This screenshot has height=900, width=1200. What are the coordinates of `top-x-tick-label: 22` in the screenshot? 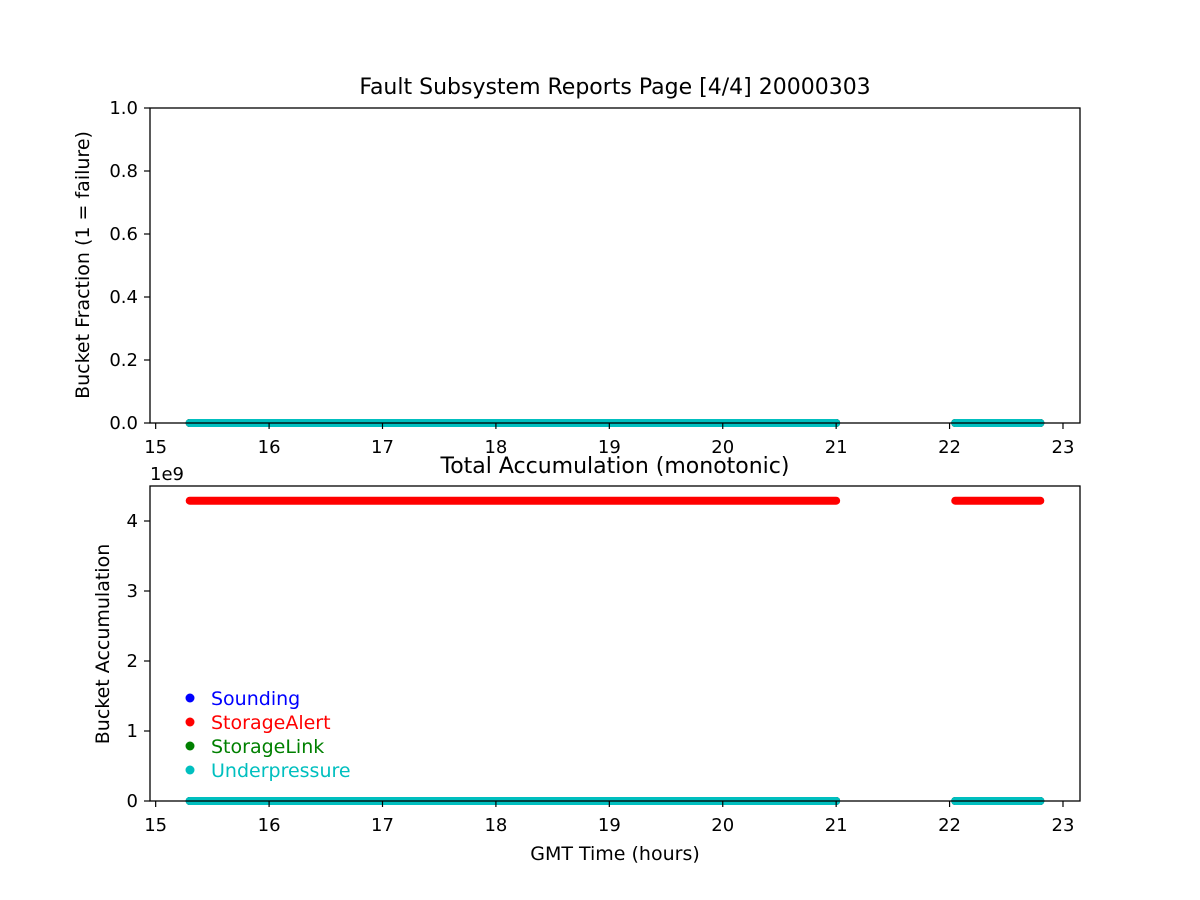 It's located at (949, 447).